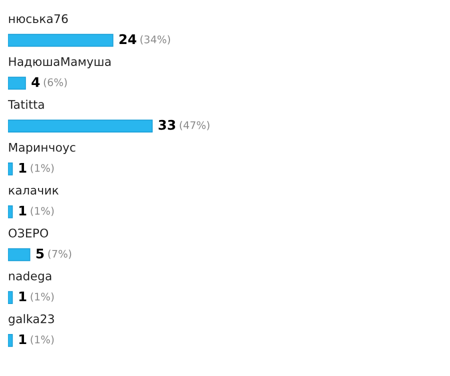 The image size is (450, 376). I want to click on y-tick-label: ОЗЕРО, so click(28, 233).